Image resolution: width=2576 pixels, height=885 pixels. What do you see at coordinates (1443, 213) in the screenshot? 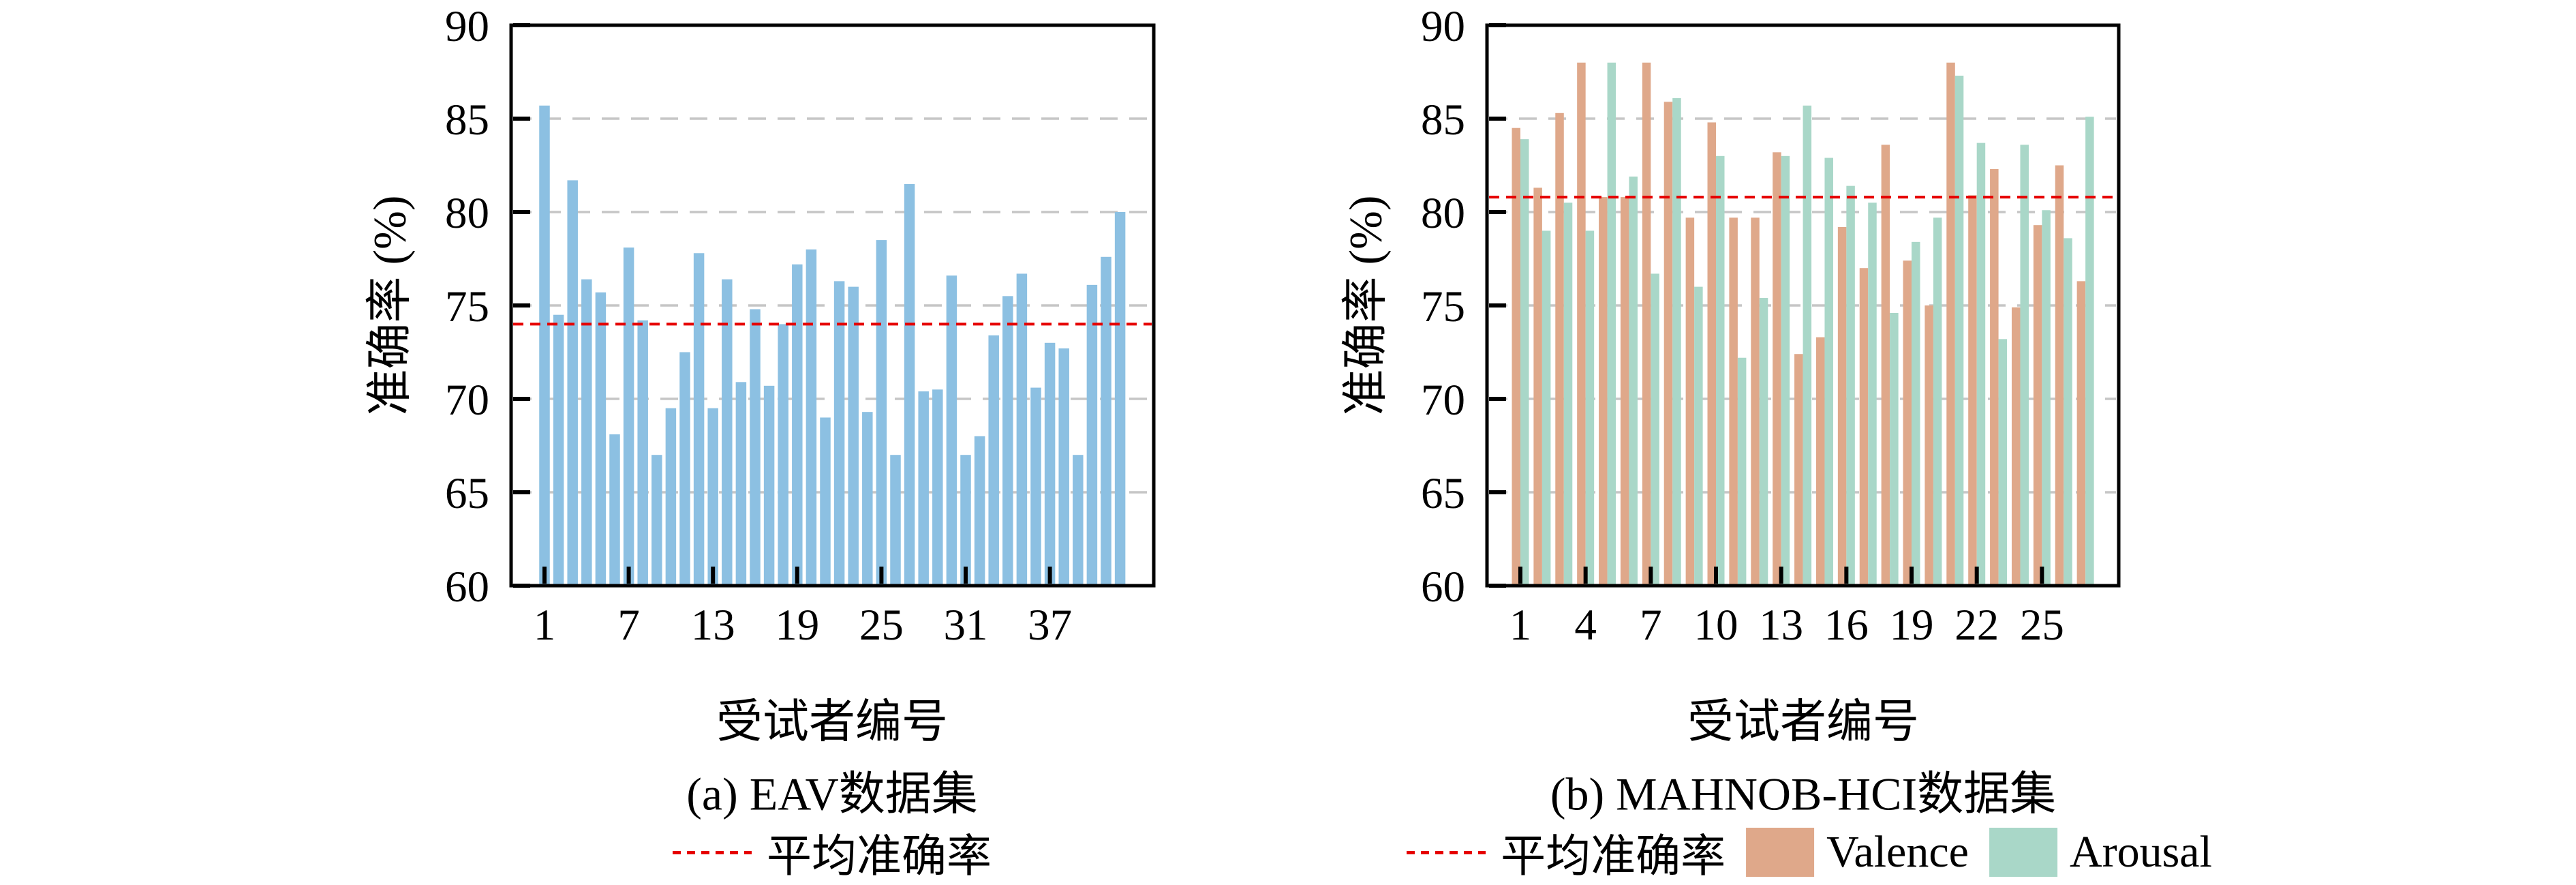
I see `y-tick-label: 80` at bounding box center [1443, 213].